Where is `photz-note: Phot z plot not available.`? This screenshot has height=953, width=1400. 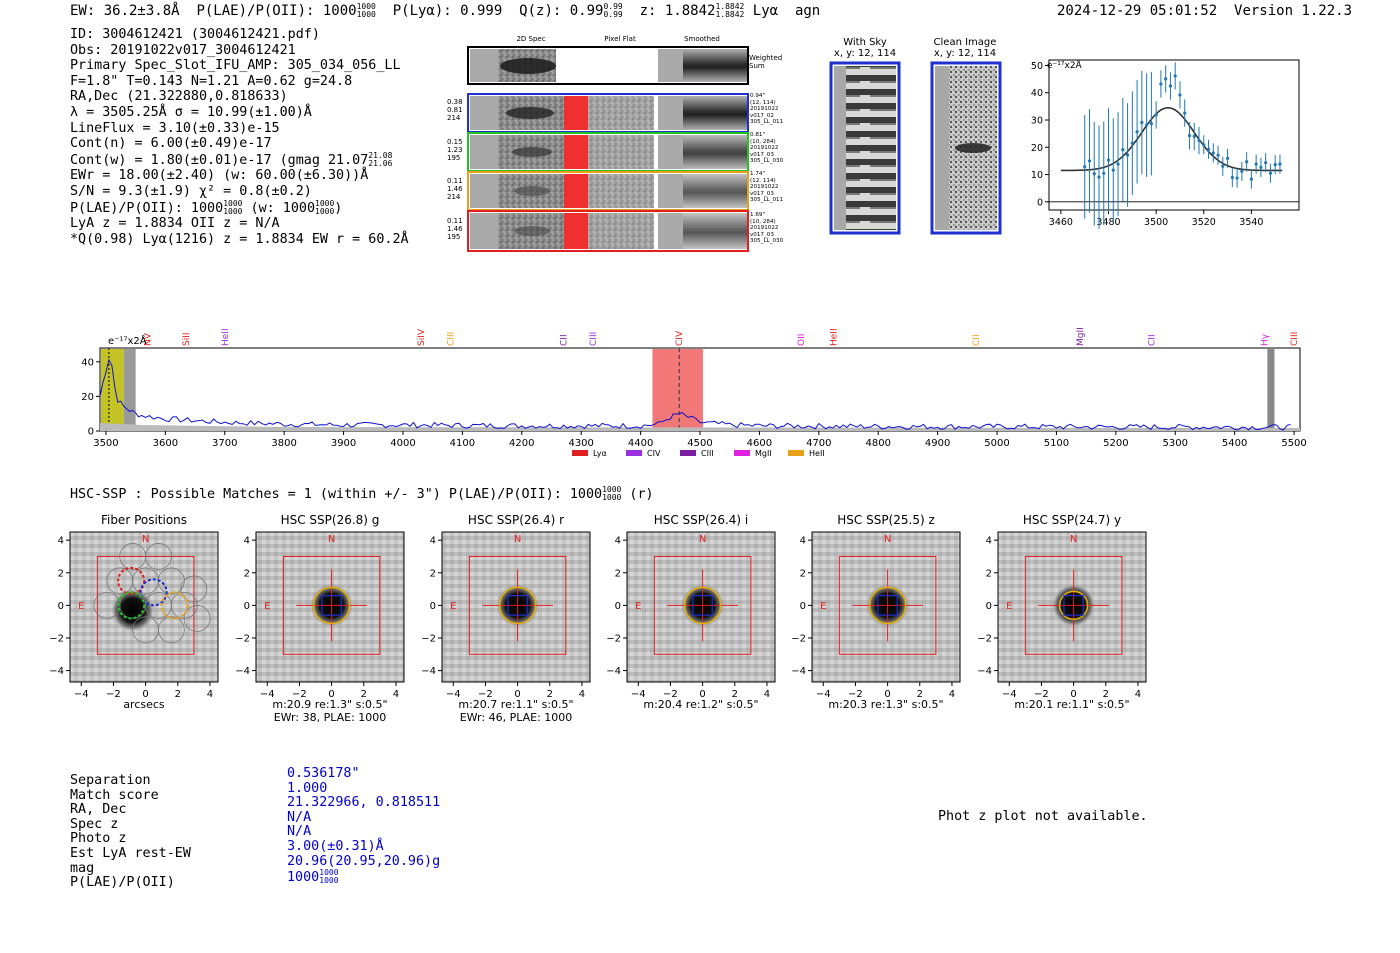
photz-note: Phot z plot not available. is located at coordinates (1043, 816).